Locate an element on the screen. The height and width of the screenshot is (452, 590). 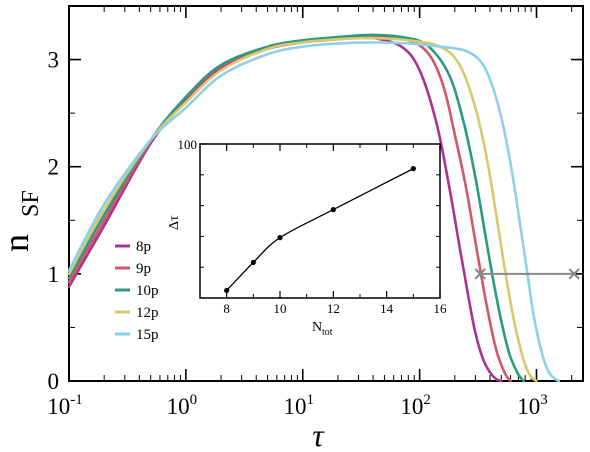
x-tick-label: 10³ is located at coordinates (532, 405).